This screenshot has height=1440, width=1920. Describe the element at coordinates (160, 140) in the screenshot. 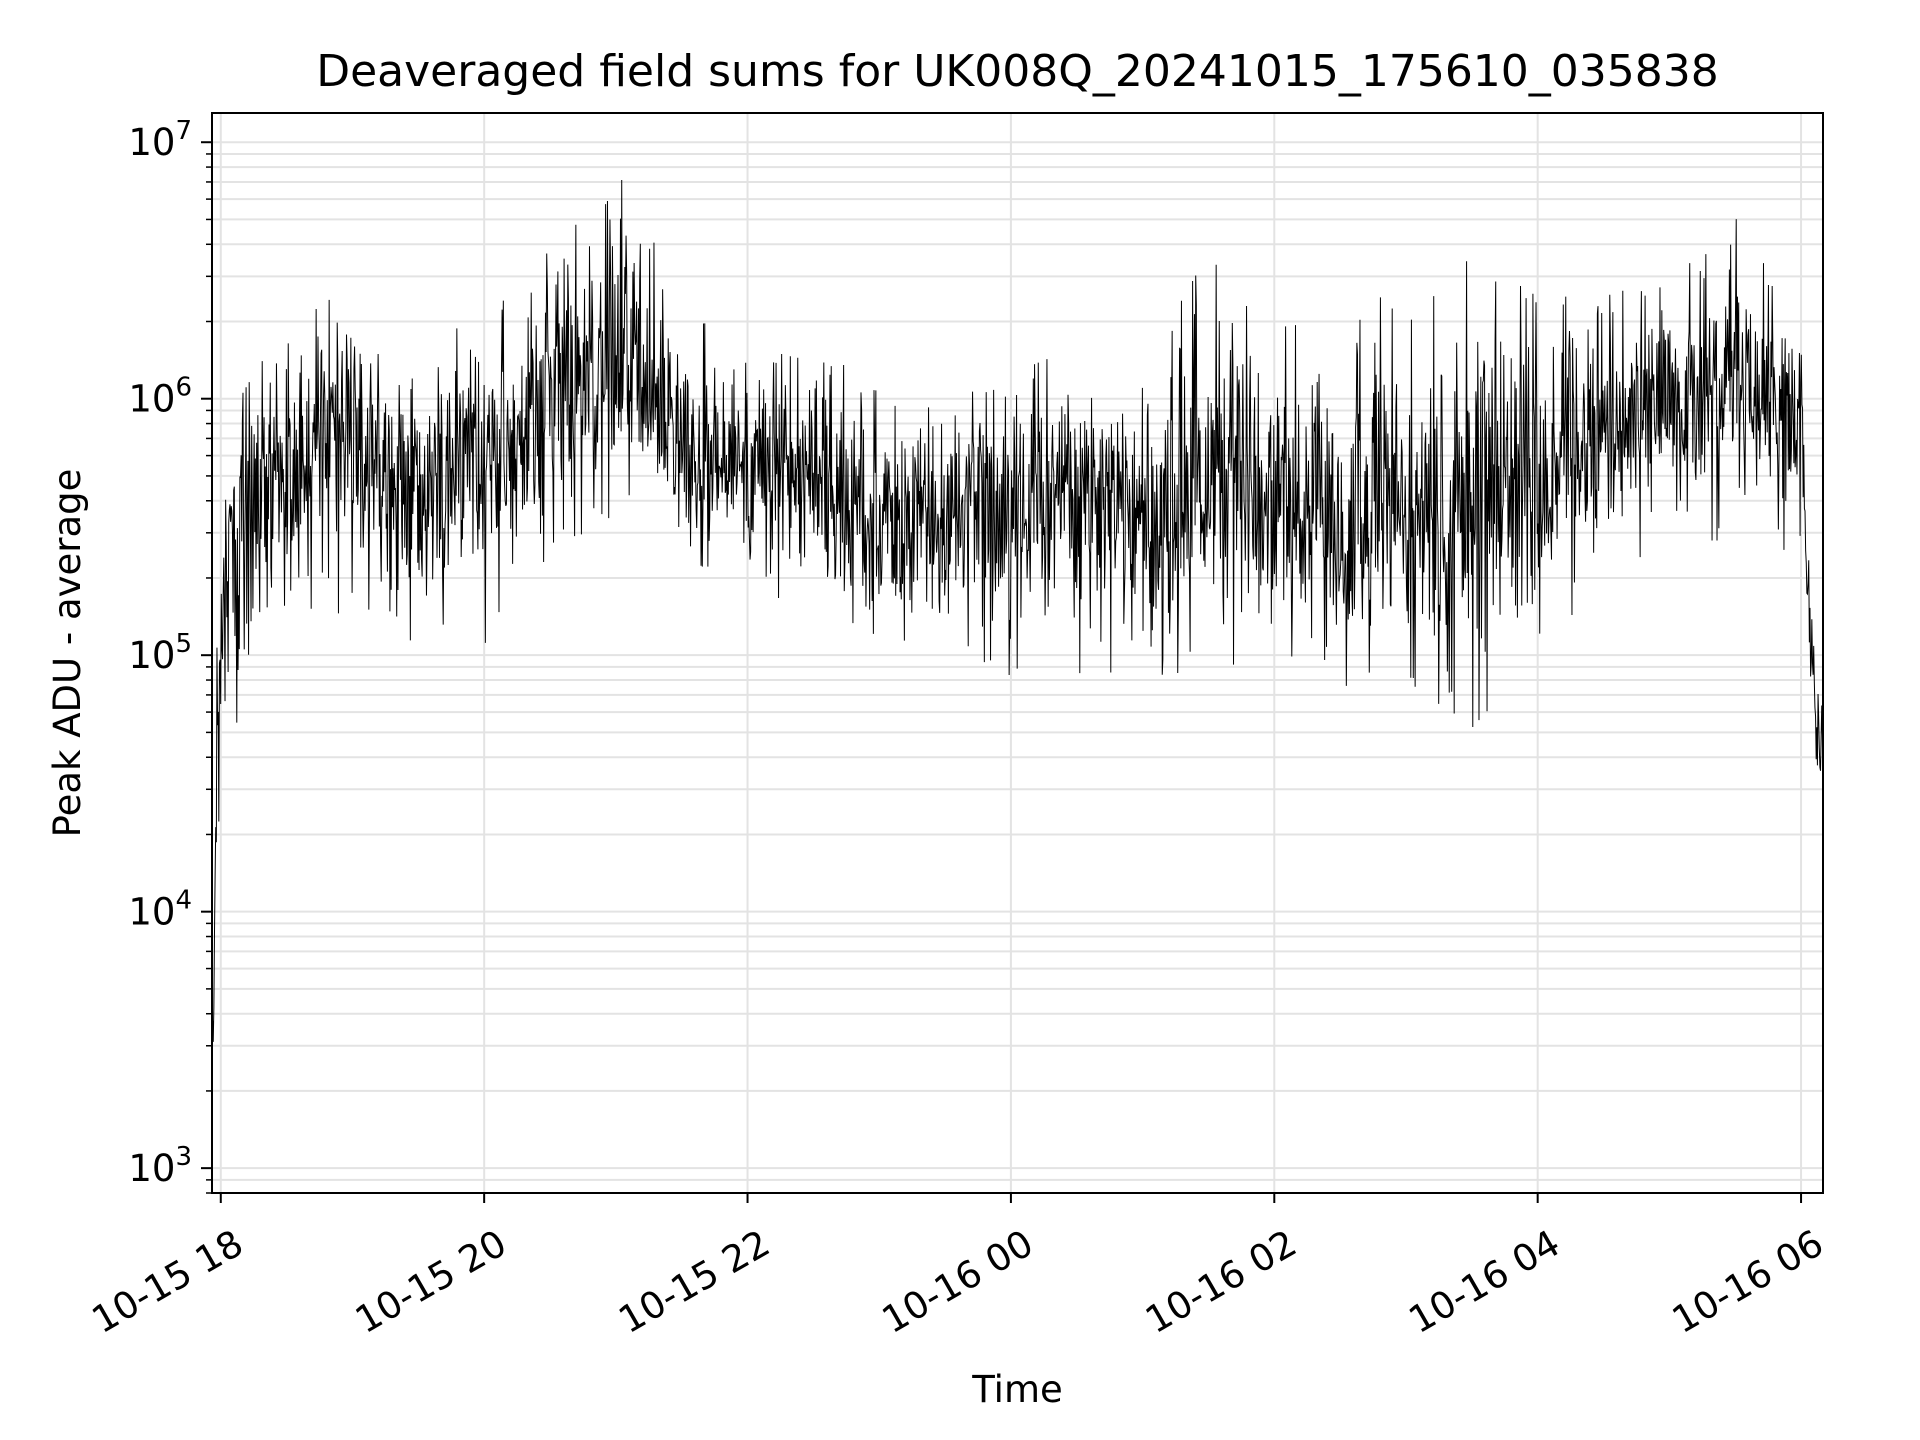

I see `y-tick-label: 107` at that location.